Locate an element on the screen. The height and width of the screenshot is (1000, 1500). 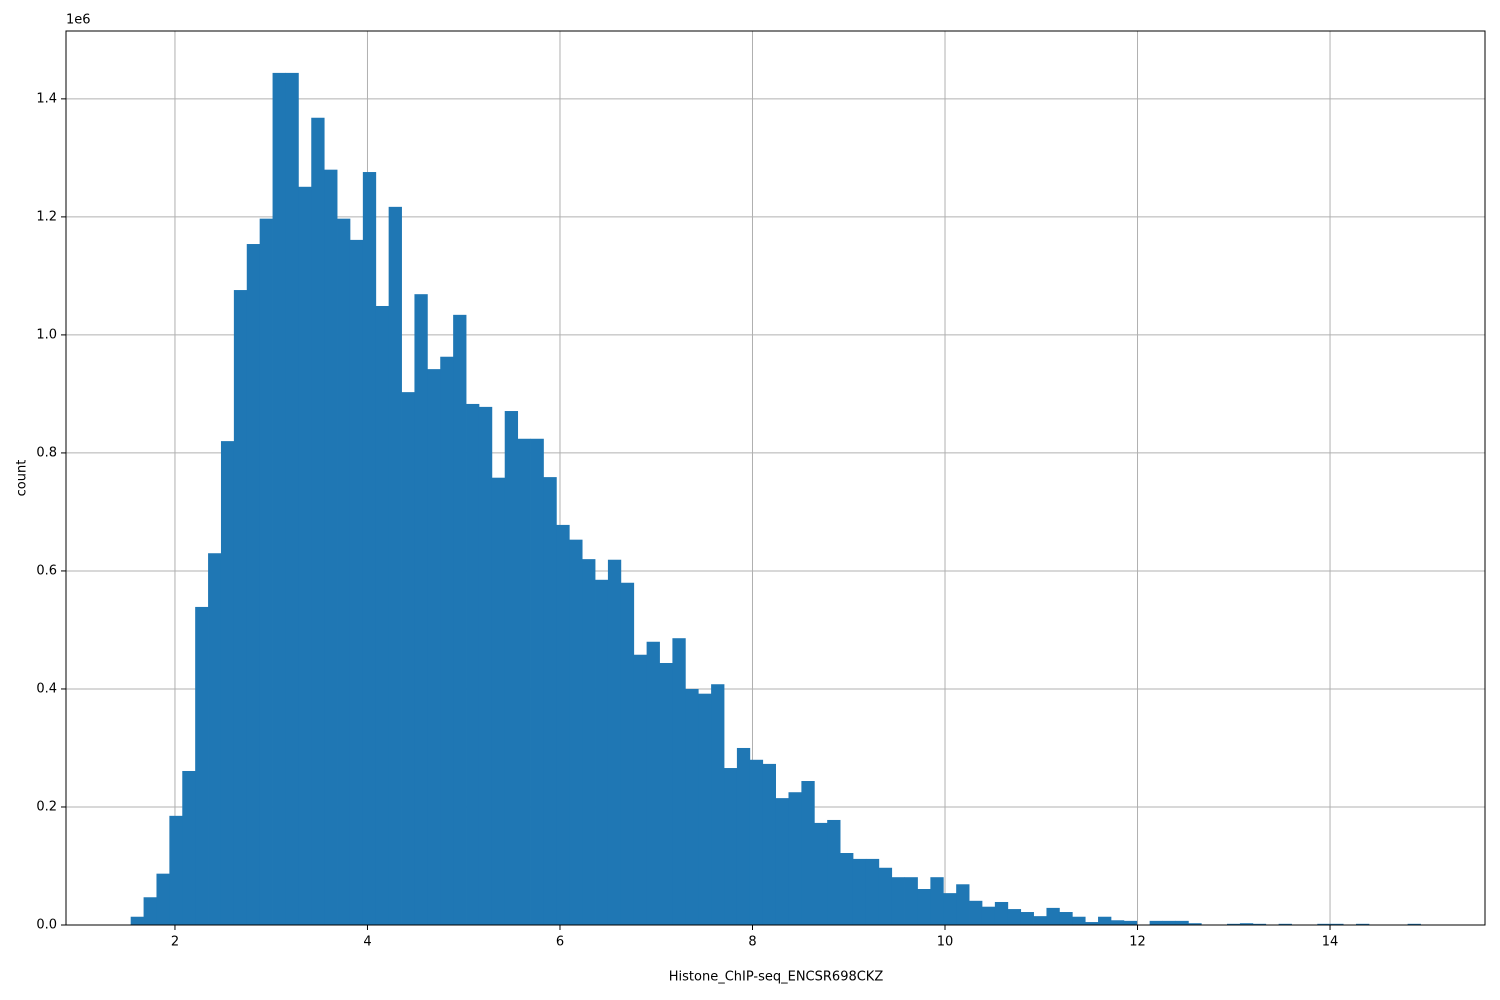
x-tick-label: 4 is located at coordinates (367, 942).